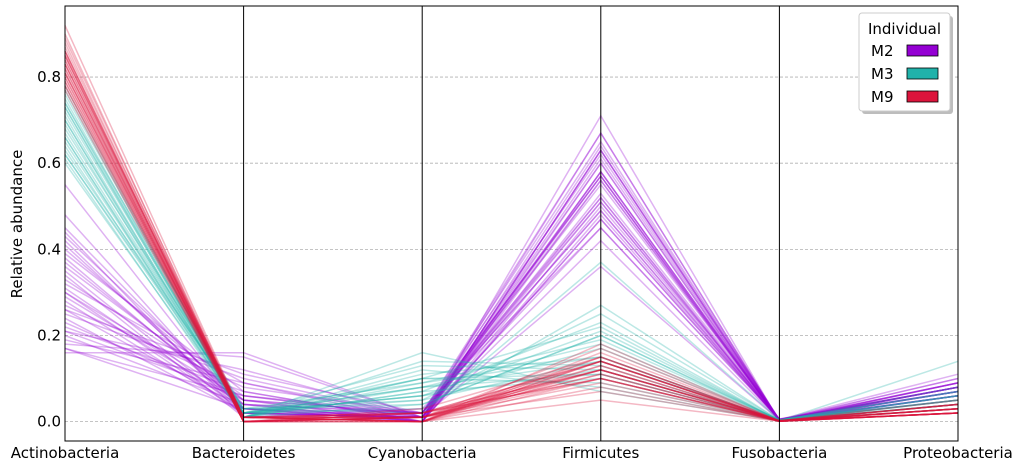 The image size is (1024, 471). What do you see at coordinates (65, 453) in the screenshot?
I see `x-tick-label: Actinobacteria` at bounding box center [65, 453].